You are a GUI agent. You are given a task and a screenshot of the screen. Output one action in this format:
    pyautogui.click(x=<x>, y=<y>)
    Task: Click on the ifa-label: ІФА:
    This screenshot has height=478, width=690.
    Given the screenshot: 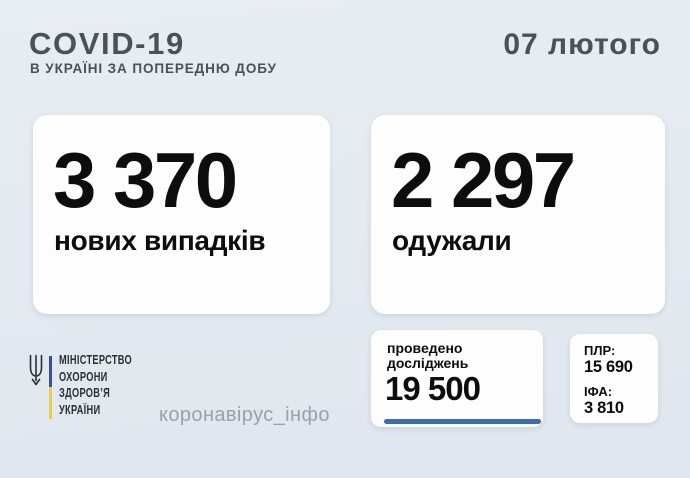 What is the action you would take?
    pyautogui.click(x=598, y=391)
    